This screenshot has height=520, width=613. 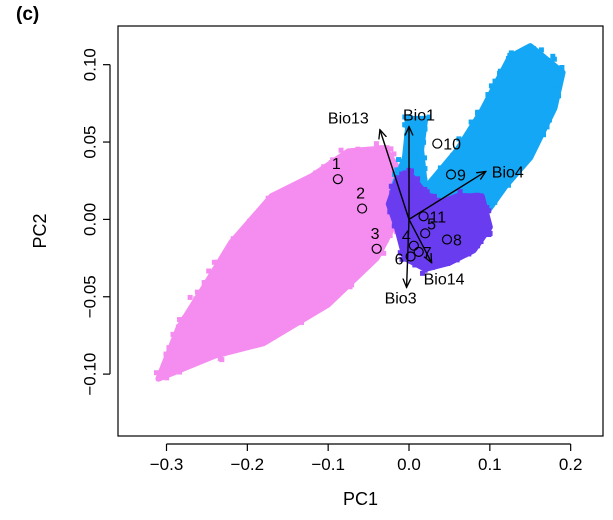 I want to click on y-tick-label: −0.05, so click(x=90, y=296).